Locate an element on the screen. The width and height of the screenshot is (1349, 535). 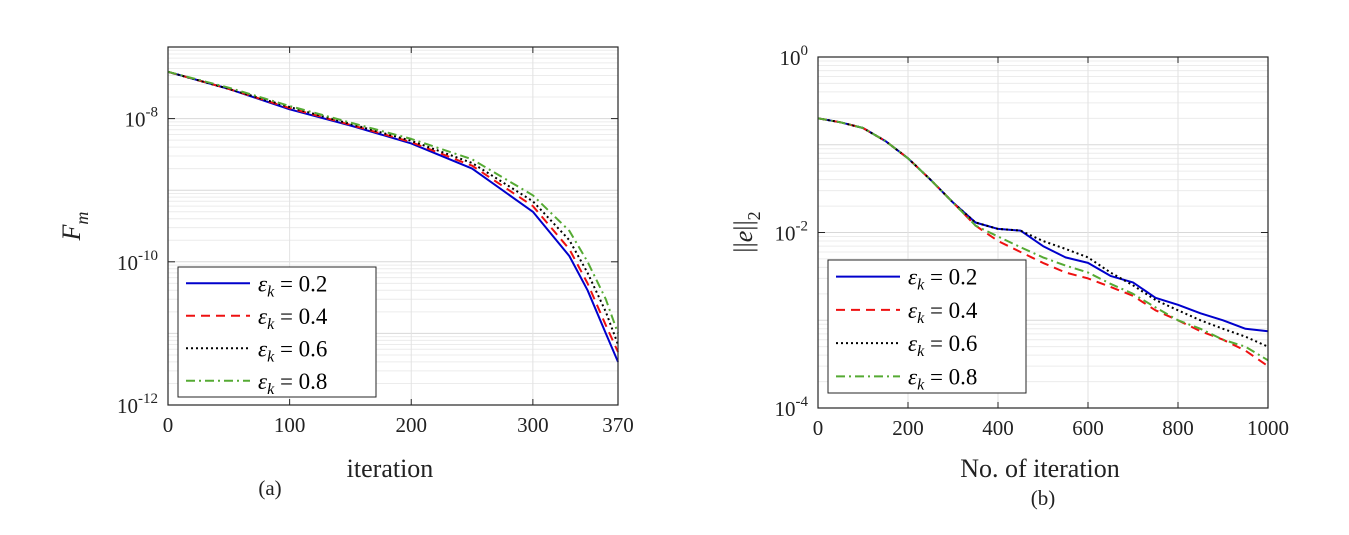
y-tick-label: 10⁻¹² is located at coordinates (137, 404).